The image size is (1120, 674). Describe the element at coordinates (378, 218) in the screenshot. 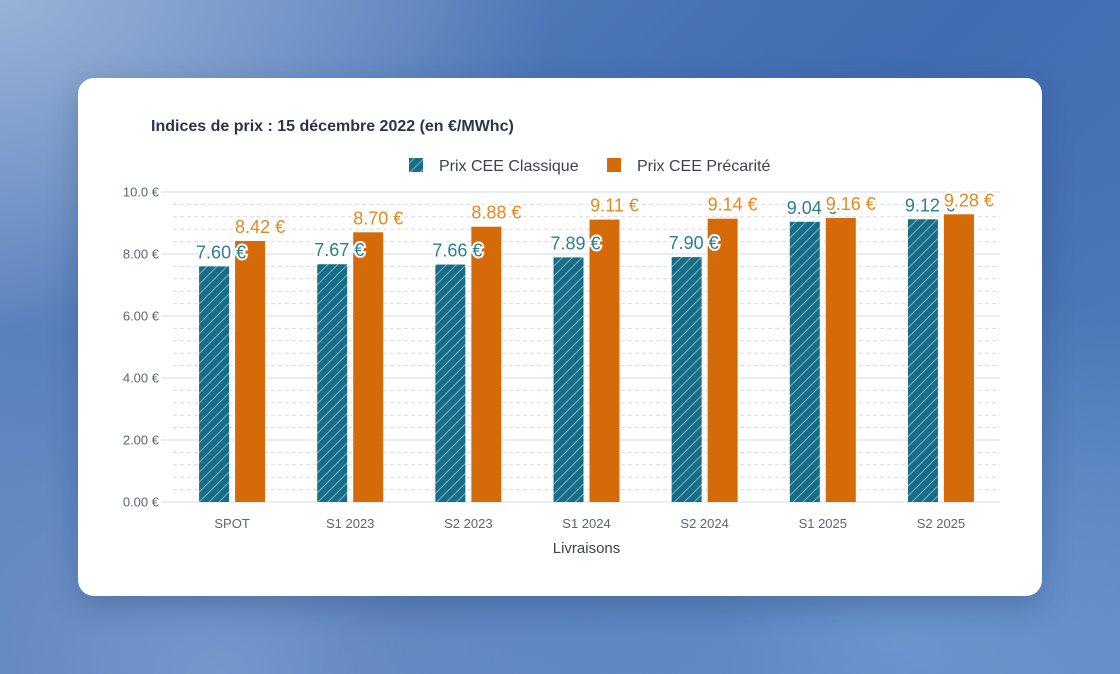

I see `data-label-precarite-1: 8.70 €` at that location.